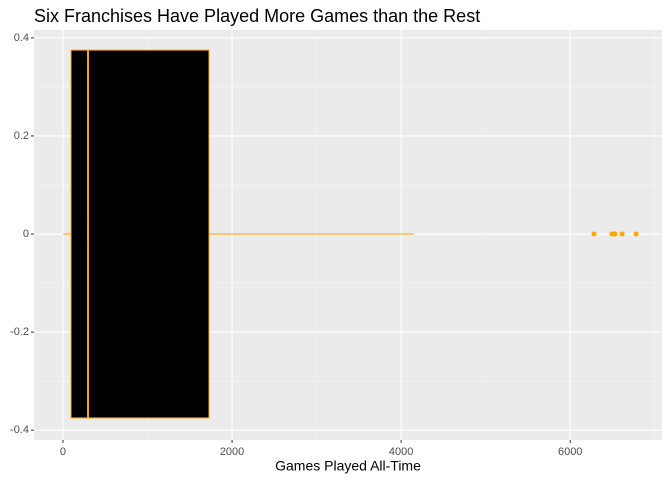  Describe the element at coordinates (19, 332) in the screenshot. I see `y-tick-label: -0.2` at that location.